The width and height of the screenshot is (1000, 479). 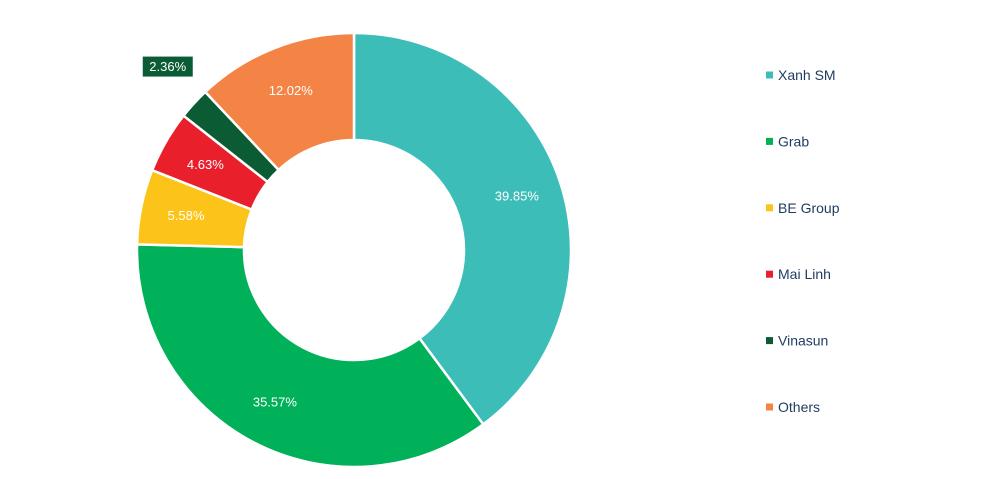 I want to click on legend-swatch-be-group, so click(x=769, y=208).